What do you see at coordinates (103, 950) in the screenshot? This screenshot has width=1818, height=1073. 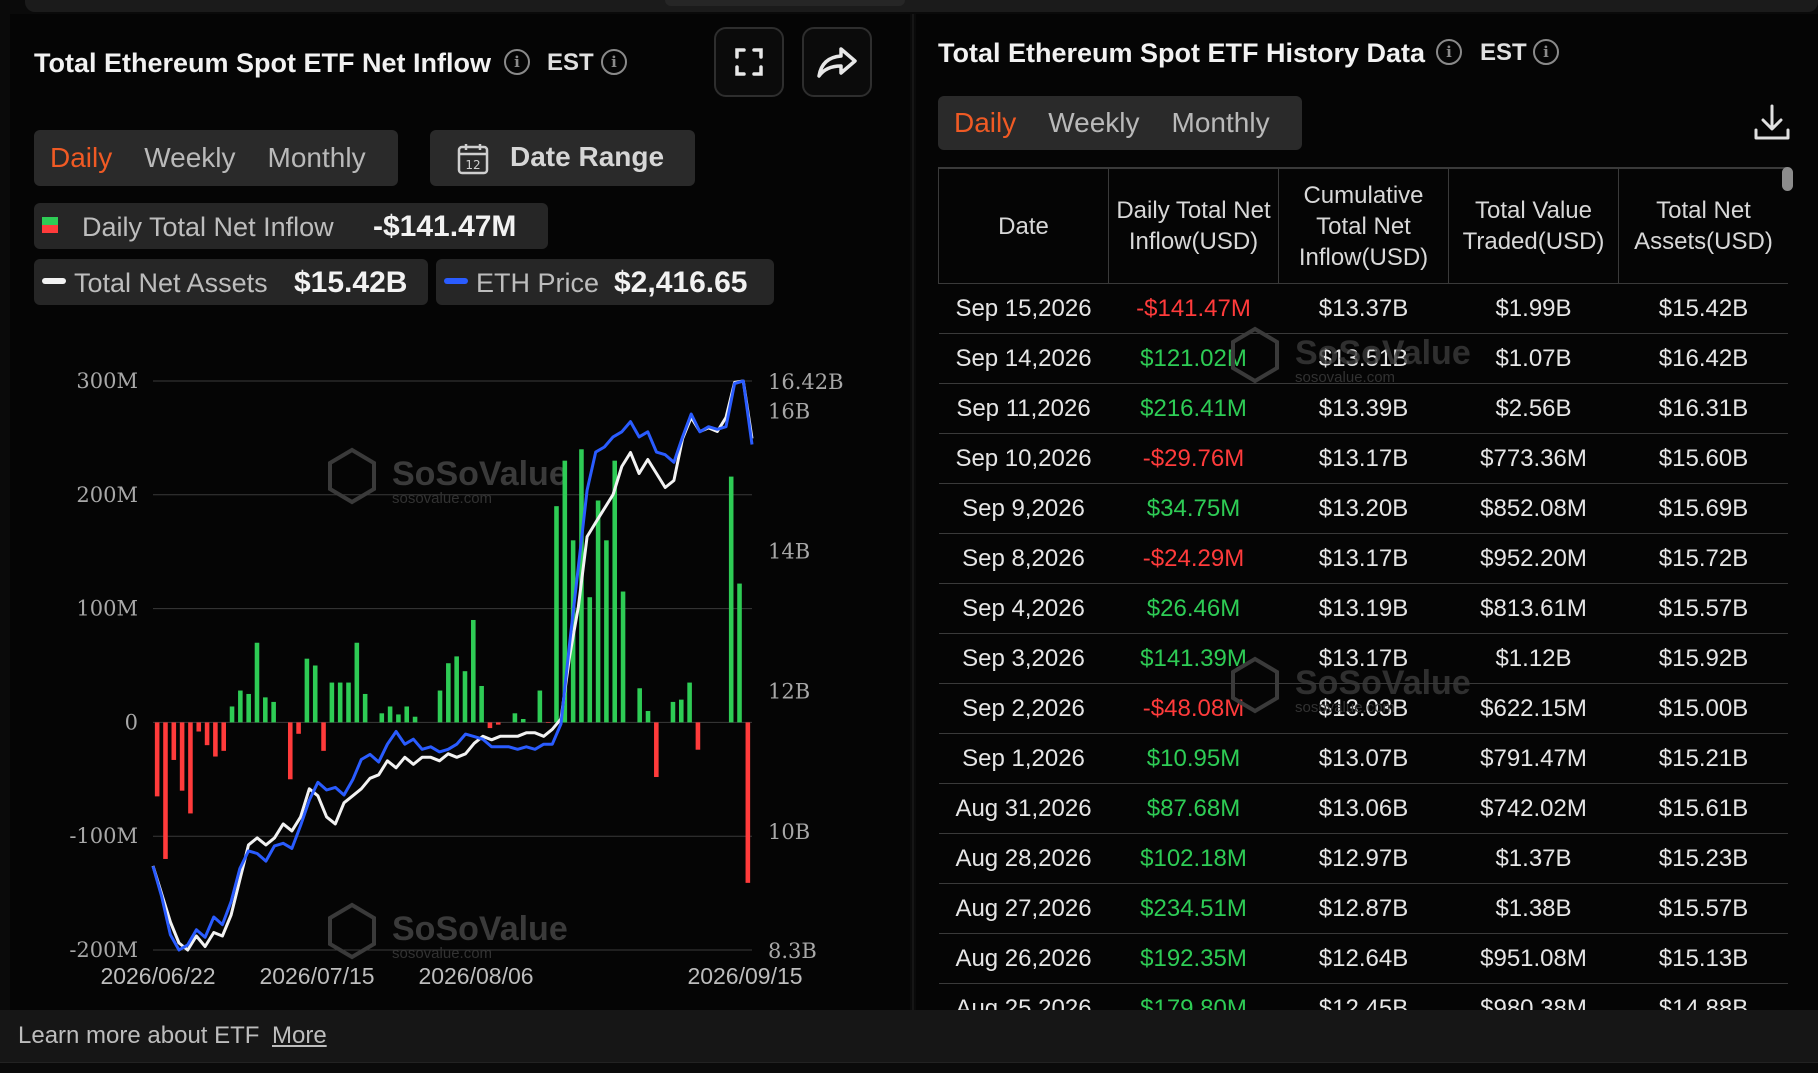 I see `y-left-tick: -200M` at bounding box center [103, 950].